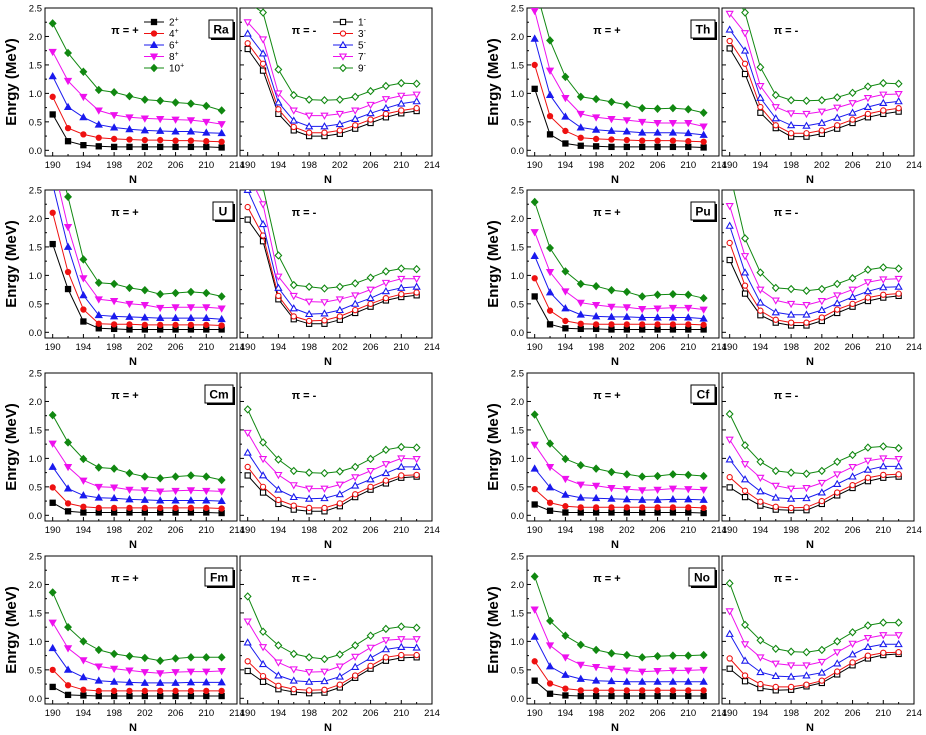 The height and width of the screenshot is (735, 926). I want to click on parity-title: π = -, so click(786, 396).